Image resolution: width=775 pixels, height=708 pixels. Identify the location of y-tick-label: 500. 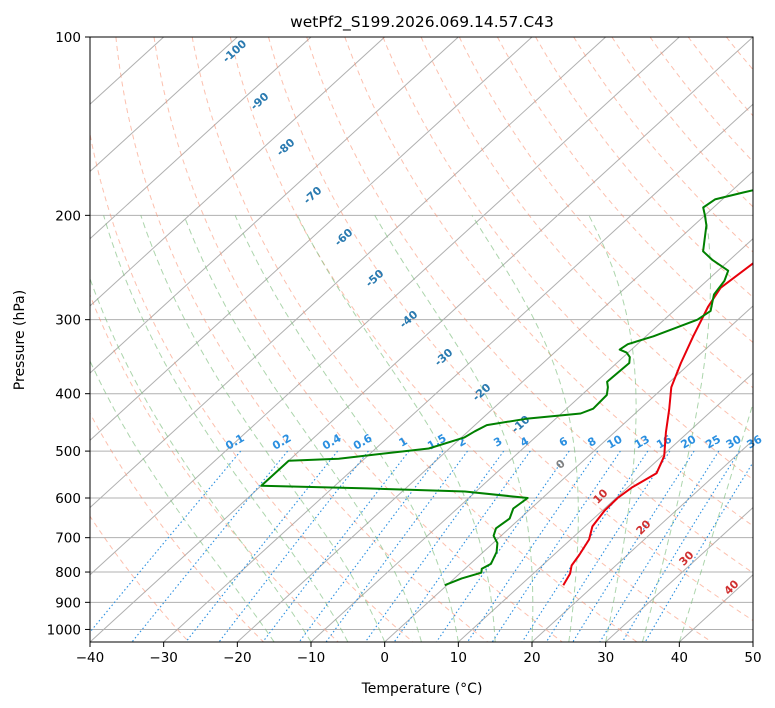
(68, 452).